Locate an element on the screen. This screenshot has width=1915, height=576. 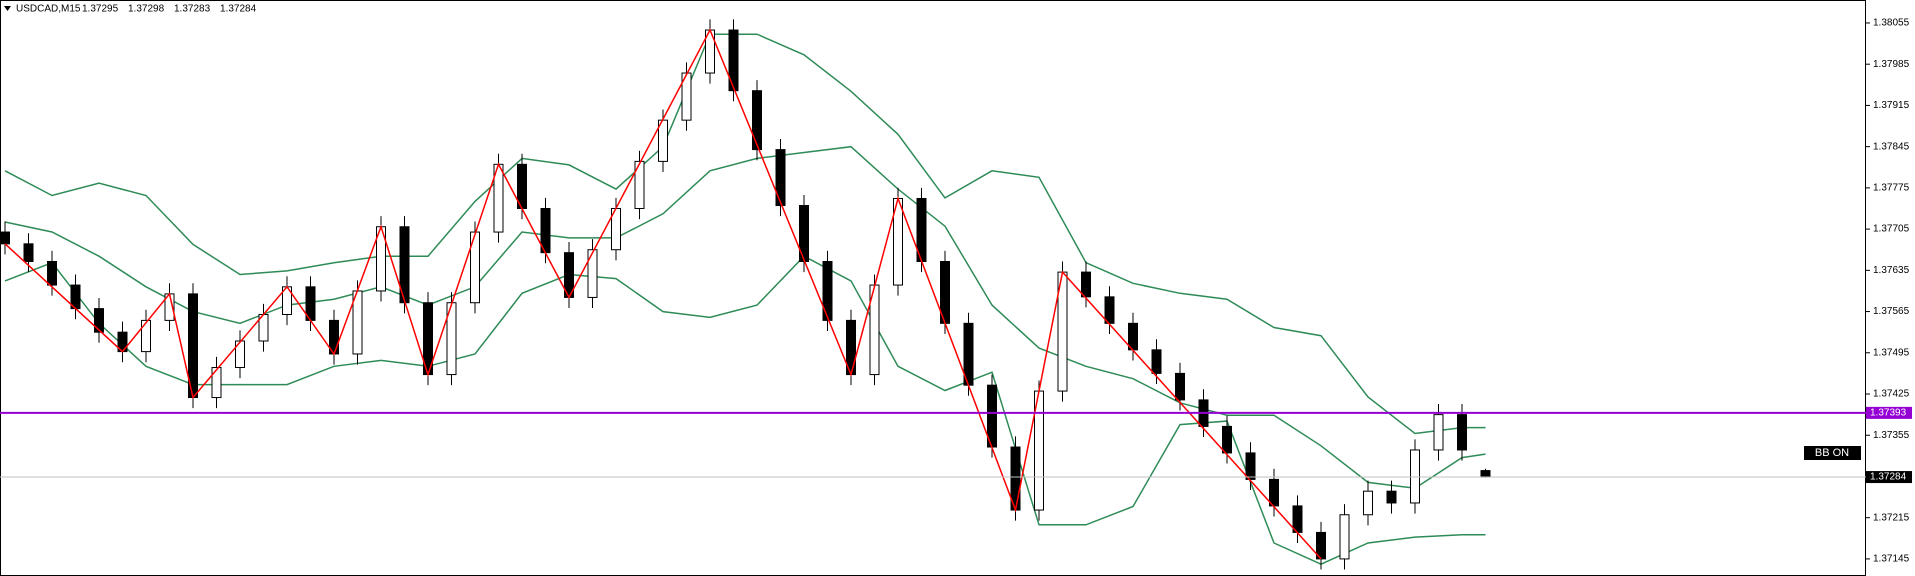
y-tick-label: 1.38055 is located at coordinates (1891, 23).